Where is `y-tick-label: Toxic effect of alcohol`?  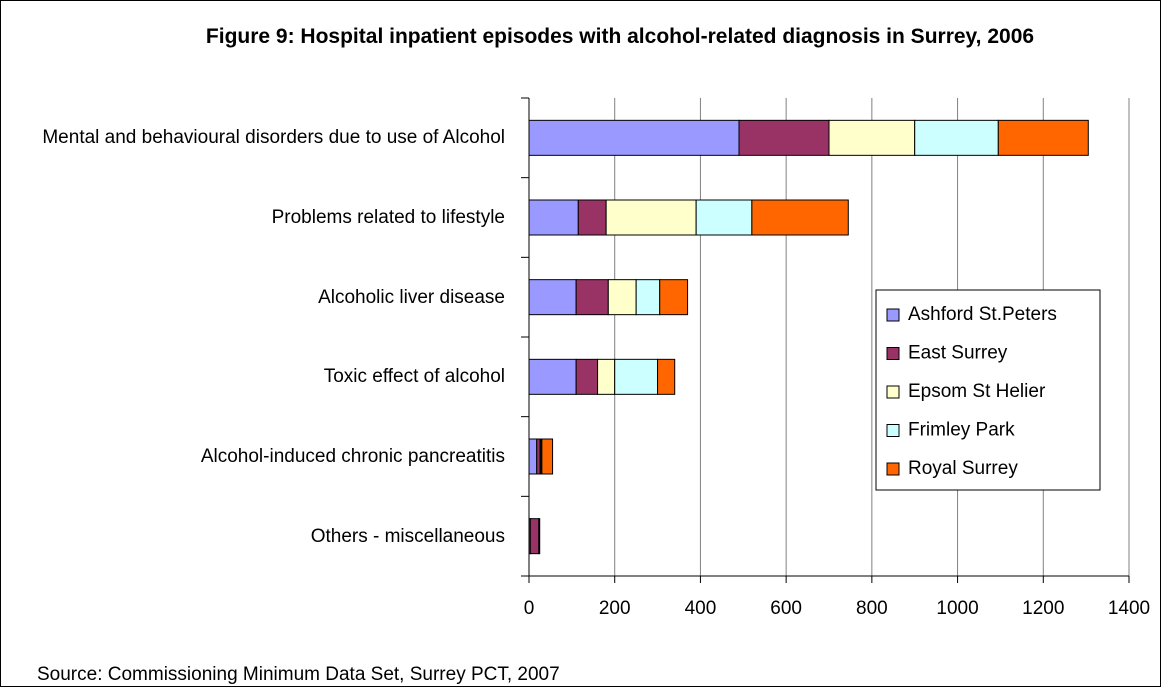 y-tick-label: Toxic effect of alcohol is located at coordinates (255, 377).